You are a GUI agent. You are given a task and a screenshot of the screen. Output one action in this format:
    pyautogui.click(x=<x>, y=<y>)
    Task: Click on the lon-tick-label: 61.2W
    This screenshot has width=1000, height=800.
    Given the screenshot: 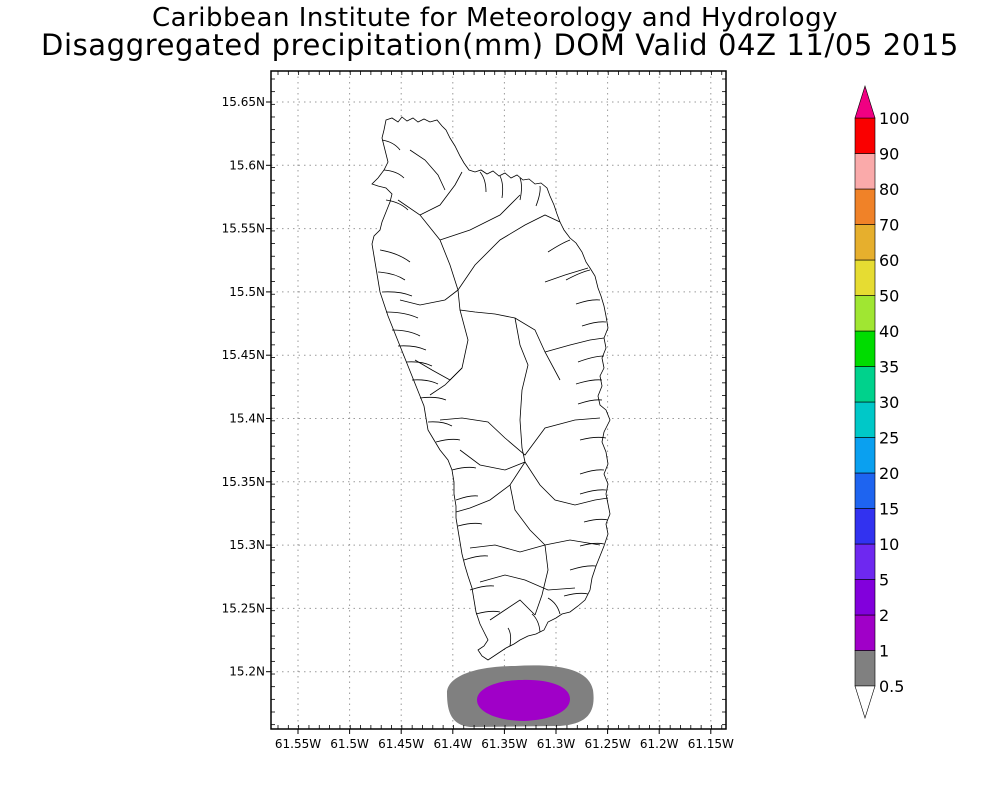 What is the action you would take?
    pyautogui.click(x=659, y=744)
    